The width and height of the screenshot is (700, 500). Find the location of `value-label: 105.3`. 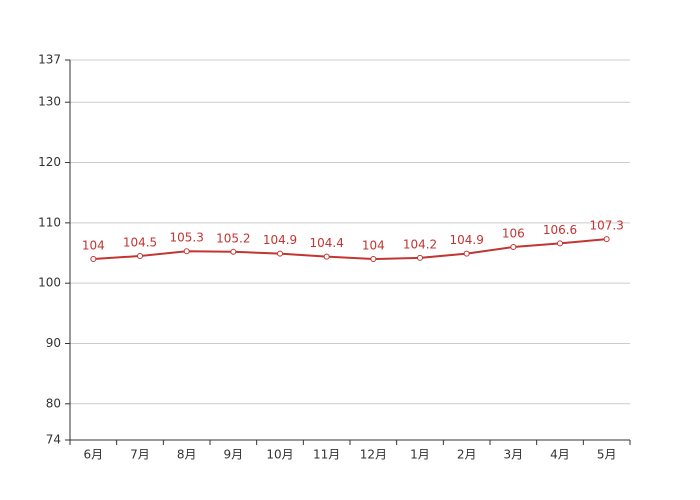

value-label: 105.3 is located at coordinates (186, 238).